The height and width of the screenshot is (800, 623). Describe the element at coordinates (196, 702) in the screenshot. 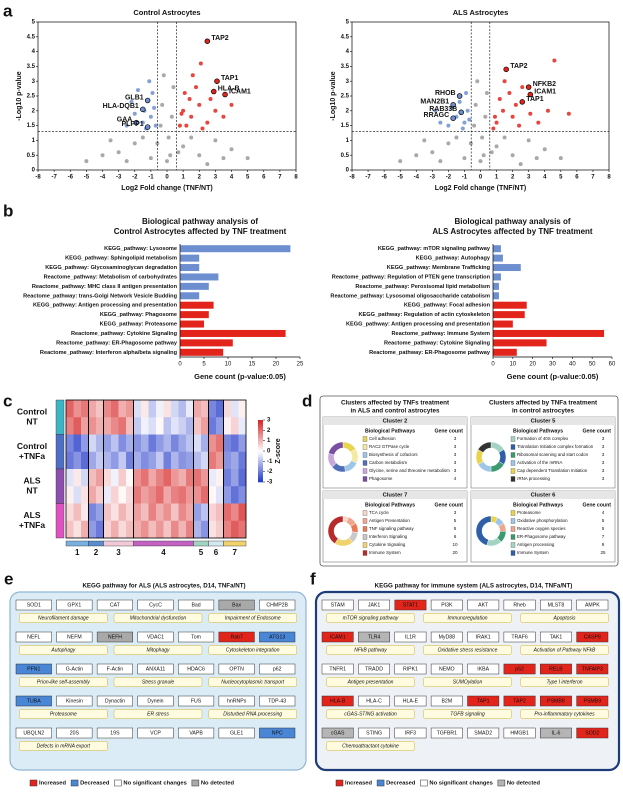

I see `gene-node-label: FUS` at that location.